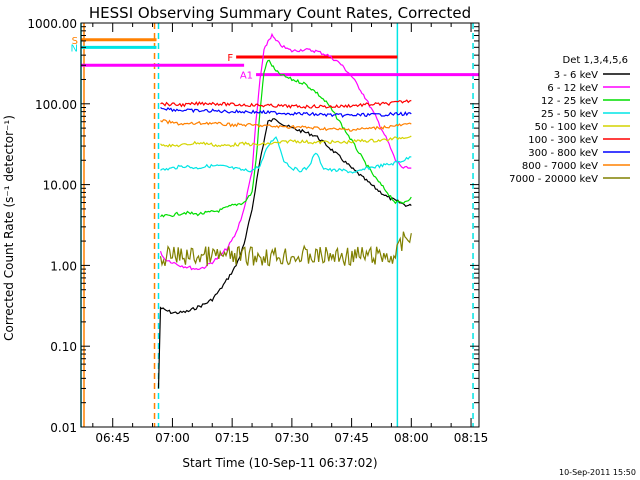 The height and width of the screenshot is (480, 640). Describe the element at coordinates (52, 24) in the screenshot. I see `y-tick-label: 1000.00` at that location.